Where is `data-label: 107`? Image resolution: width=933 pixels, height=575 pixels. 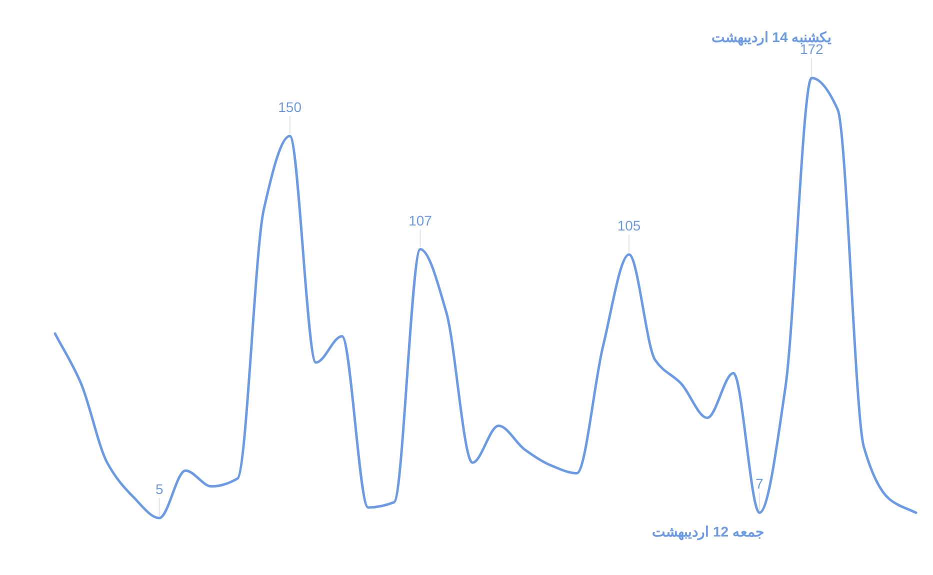
data-label: 107 is located at coordinates (420, 220).